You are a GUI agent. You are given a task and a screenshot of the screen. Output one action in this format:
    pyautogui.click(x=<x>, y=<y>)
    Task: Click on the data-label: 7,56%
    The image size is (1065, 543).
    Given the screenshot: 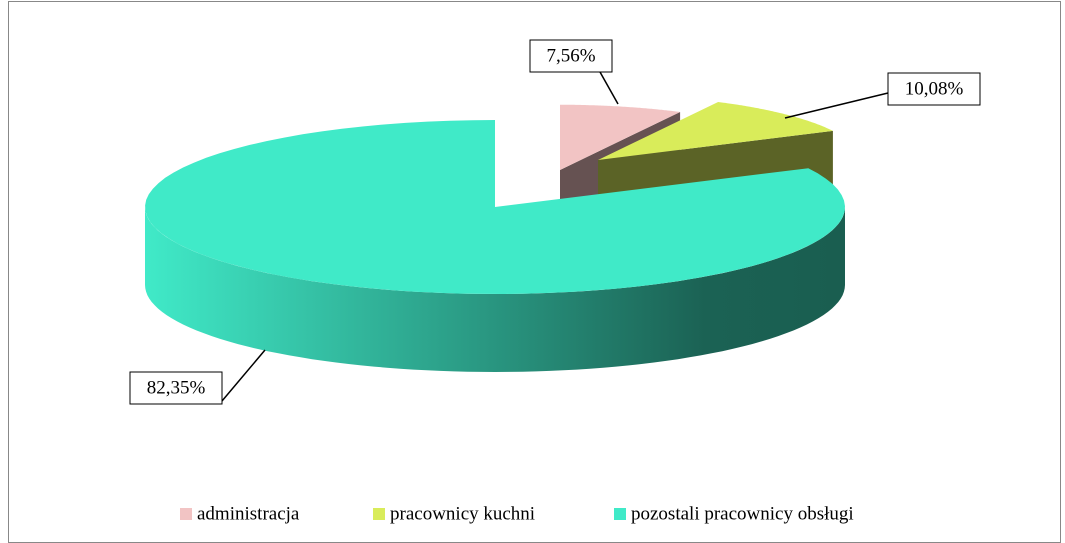 What is the action you would take?
    pyautogui.click(x=570, y=55)
    